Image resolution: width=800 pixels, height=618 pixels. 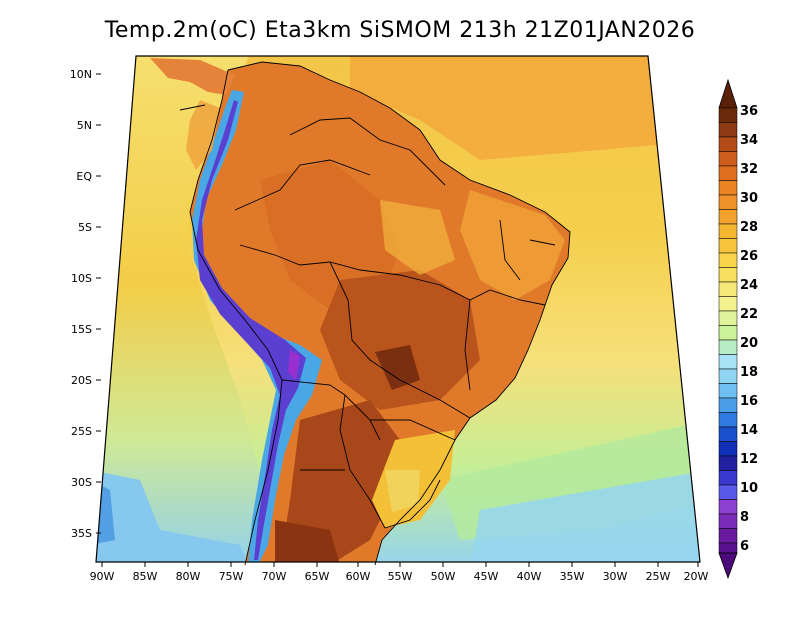 What do you see at coordinates (102, 576) in the screenshot?
I see `lon-label: 90W` at bounding box center [102, 576].